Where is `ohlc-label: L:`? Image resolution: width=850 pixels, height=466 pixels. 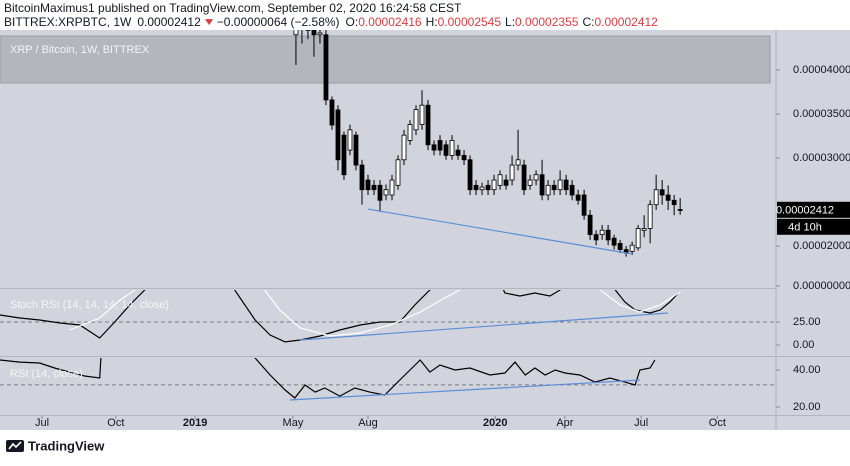
ohlc-label: L: is located at coordinates (510, 22).